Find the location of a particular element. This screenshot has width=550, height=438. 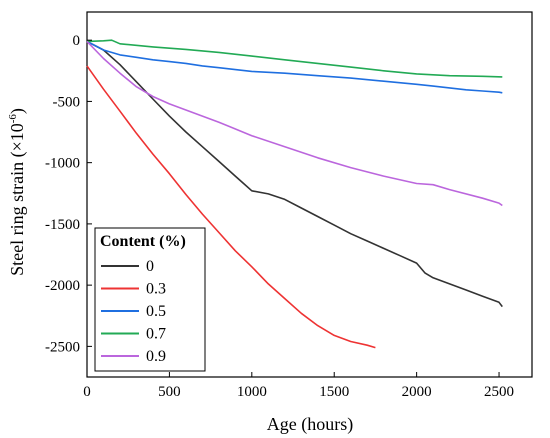

legend: Content (%) 0 0.3 0.5 0.7 0.9 is located at coordinates (150, 299).